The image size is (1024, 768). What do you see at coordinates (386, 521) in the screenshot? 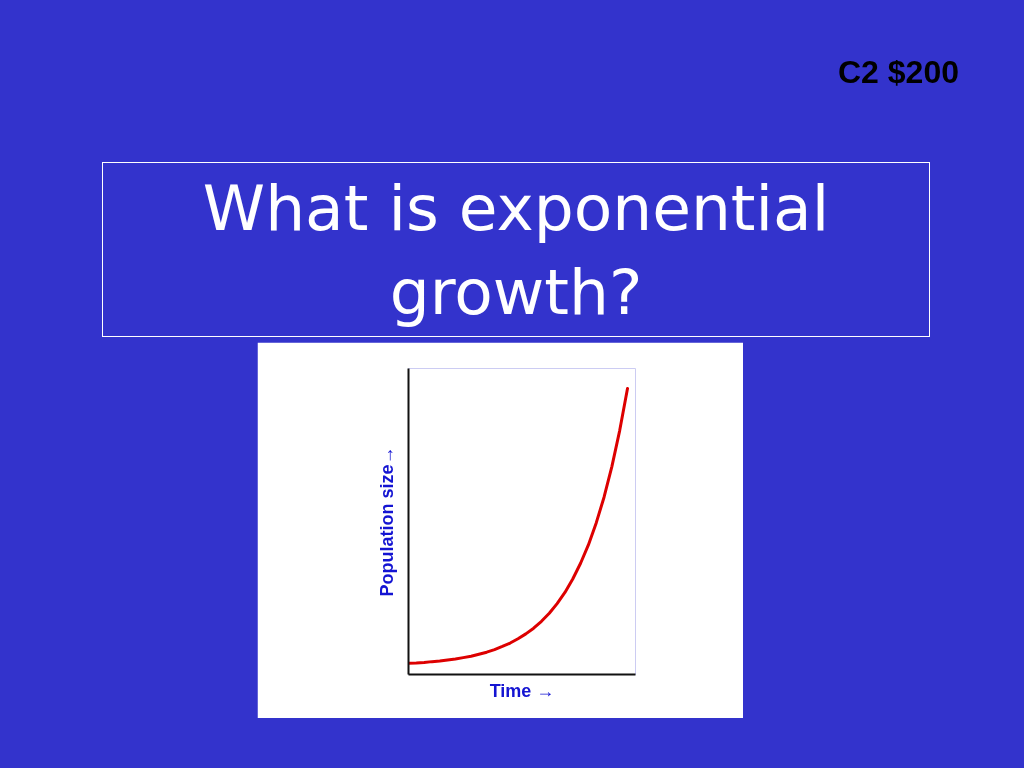
I see `y-axis-title: Population size→` at bounding box center [386, 521].